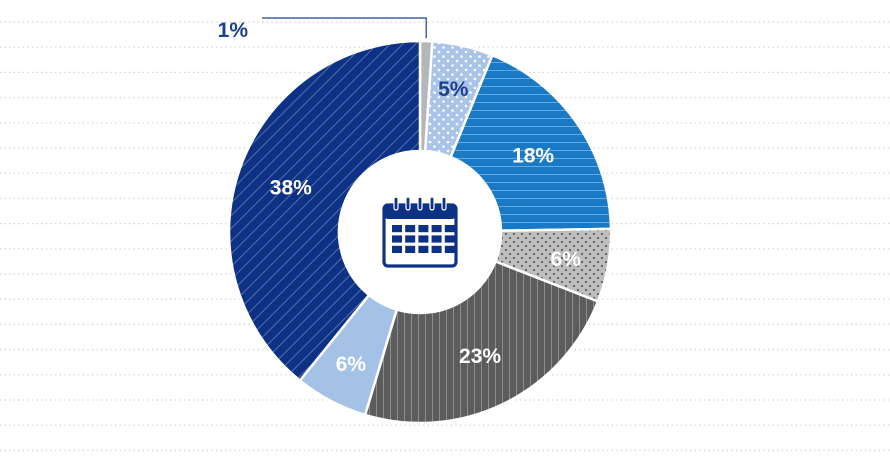  Describe the element at coordinates (351, 364) in the screenshot. I see `slice-label-6: 6%` at that location.